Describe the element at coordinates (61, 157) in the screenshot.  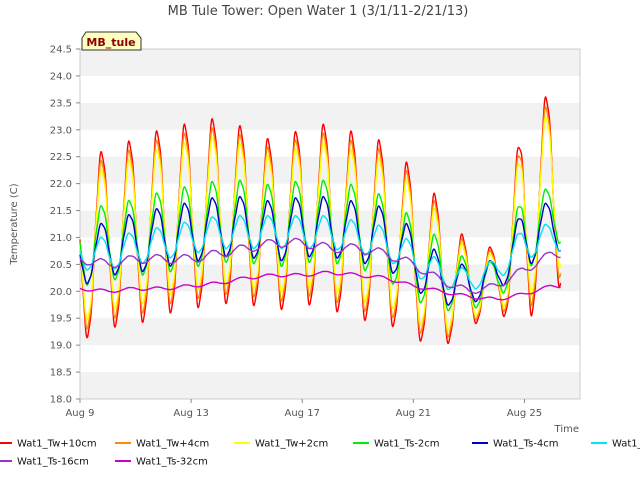
I see `y-tick-label: 22.5` at that location.